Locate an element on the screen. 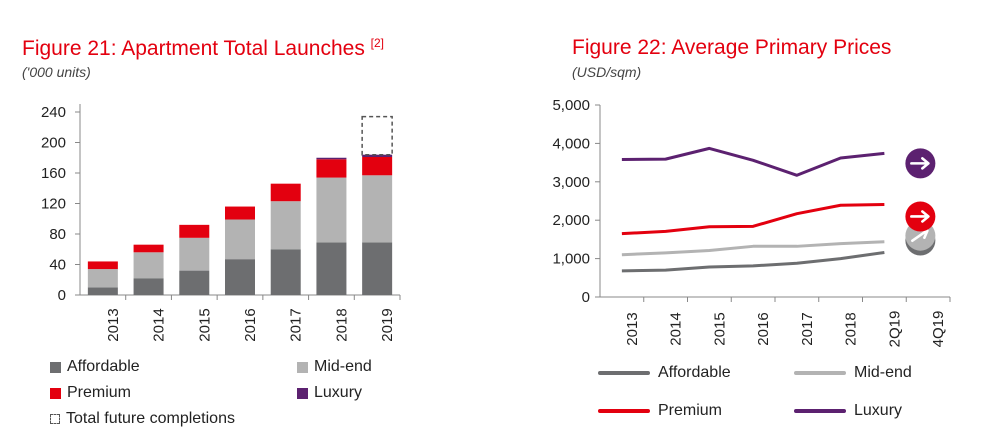  bar-x-tick-label: 2014 is located at coordinates (159, 324).